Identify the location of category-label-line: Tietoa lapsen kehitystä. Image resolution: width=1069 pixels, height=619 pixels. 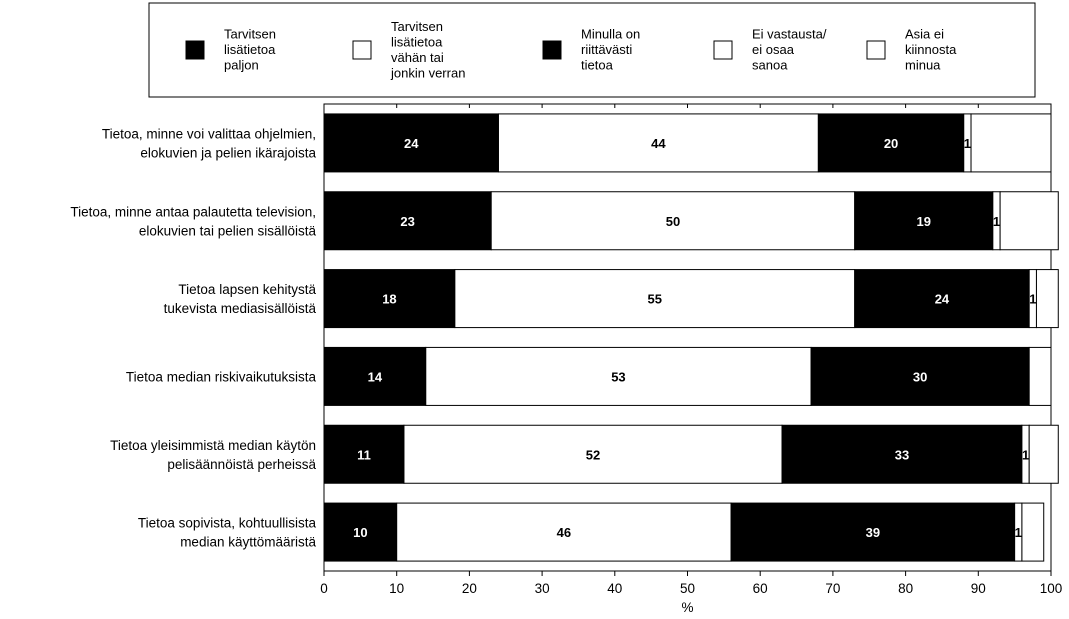
(247, 289).